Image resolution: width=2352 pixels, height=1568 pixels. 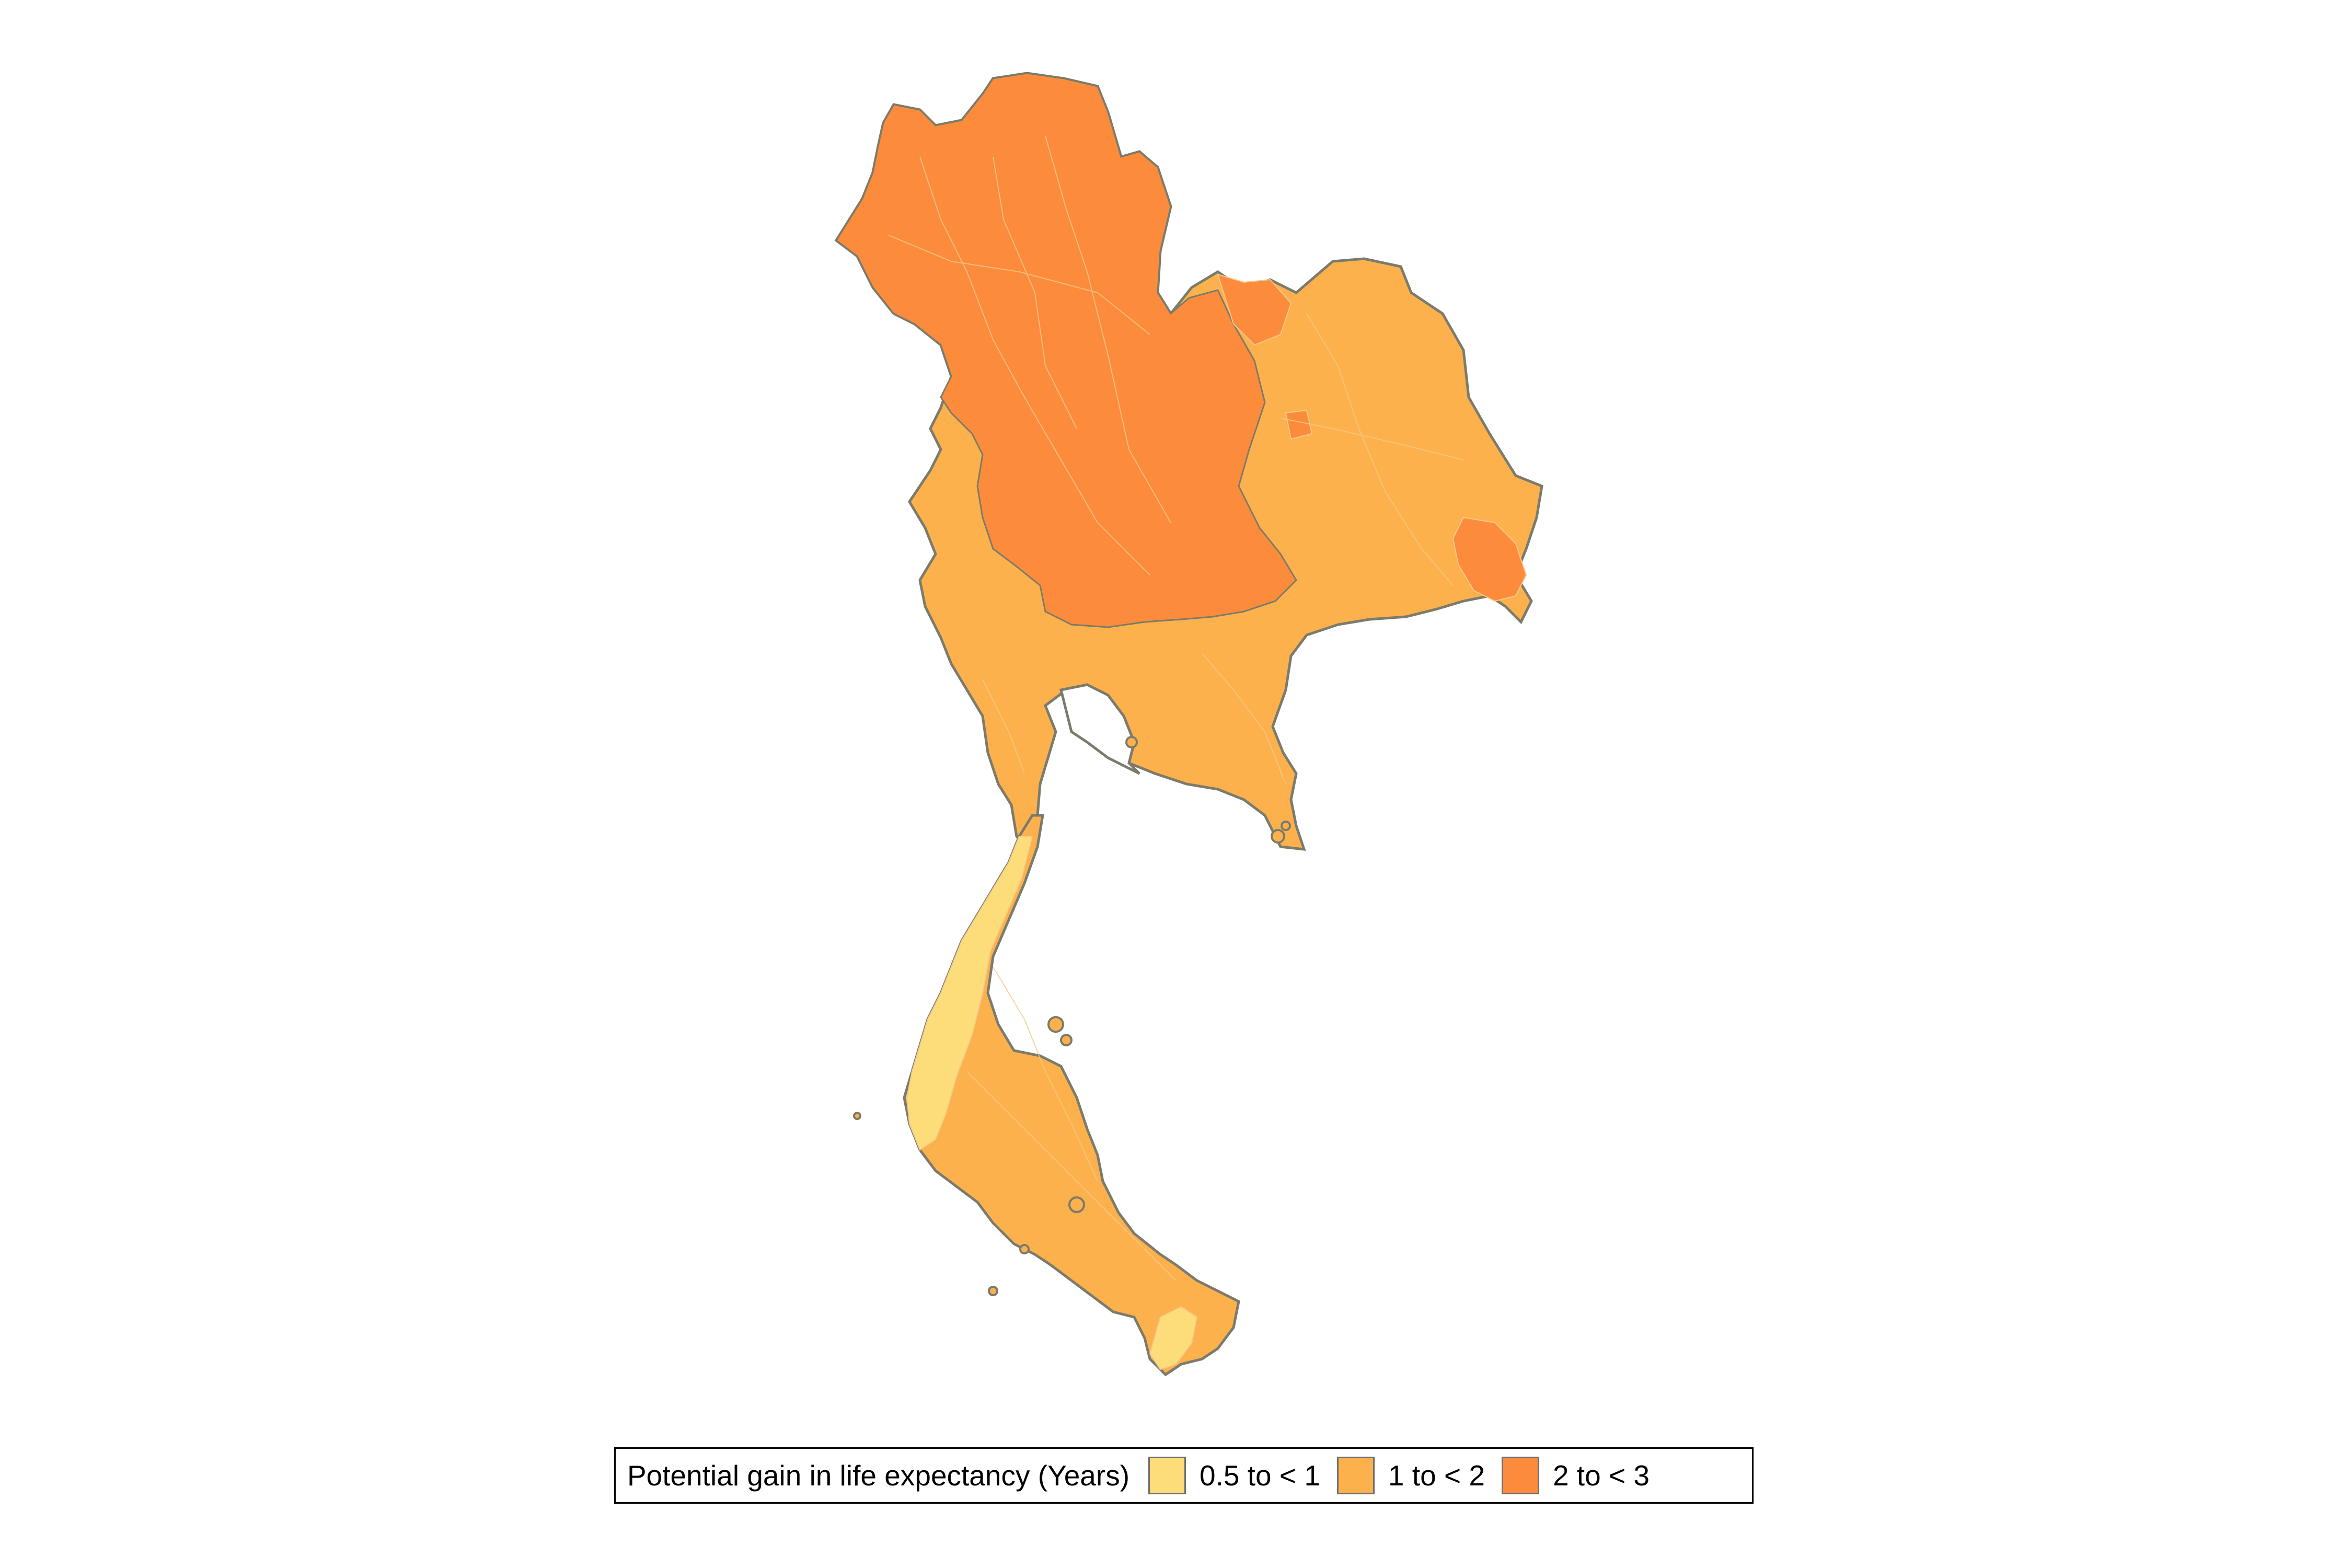 What do you see at coordinates (1173, 1338) in the screenshot?
I see `region-south-low-east` at bounding box center [1173, 1338].